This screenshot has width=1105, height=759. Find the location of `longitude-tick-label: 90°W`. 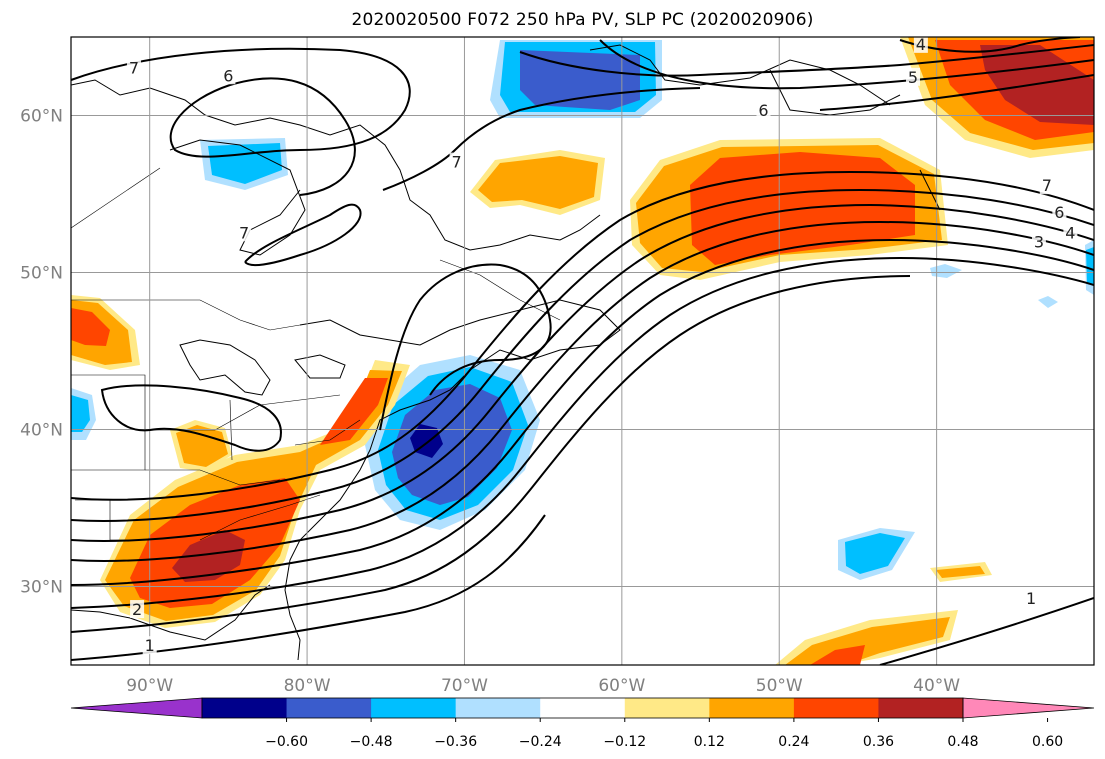

longitude-tick-label: 90°W is located at coordinates (149, 686).